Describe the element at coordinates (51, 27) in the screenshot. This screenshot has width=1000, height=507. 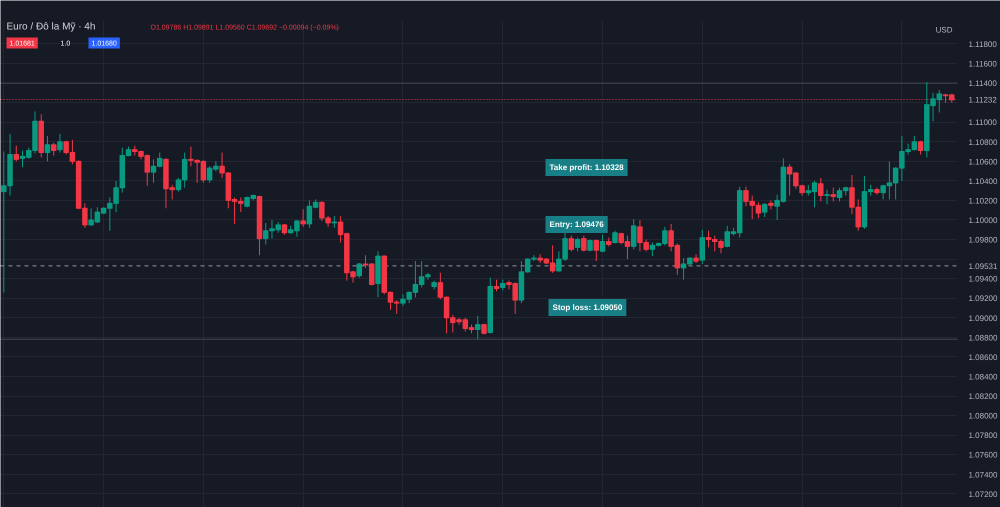
I see `chart-title: Euro / Đô la Mỹ · 4h` at that location.